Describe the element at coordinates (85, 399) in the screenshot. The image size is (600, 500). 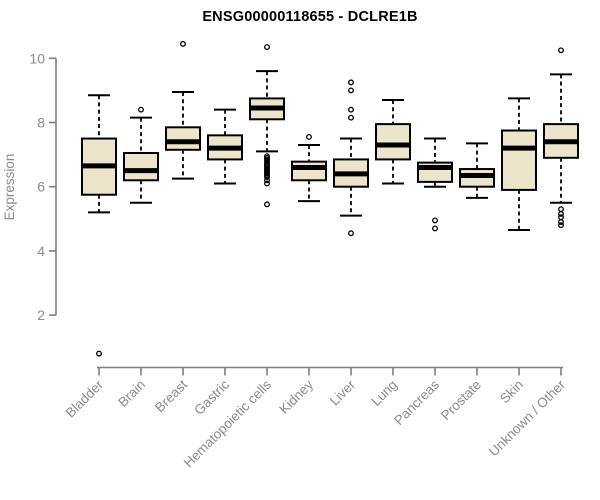
I see `x-axis-category-label: Bladder` at that location.